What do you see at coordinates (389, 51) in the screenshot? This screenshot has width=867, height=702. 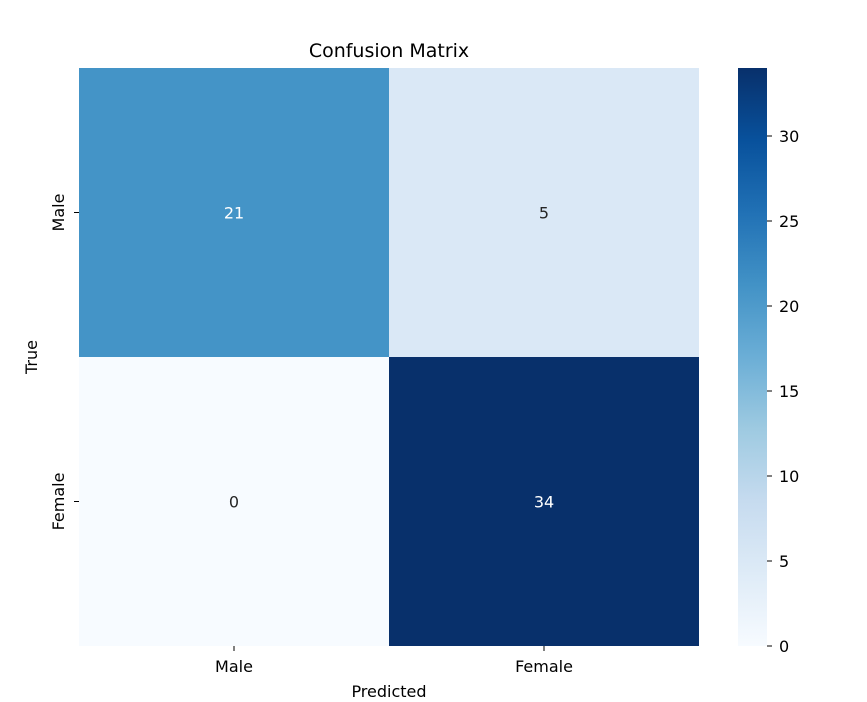 I see `chart-title: Confusion Matrix` at bounding box center [389, 51].